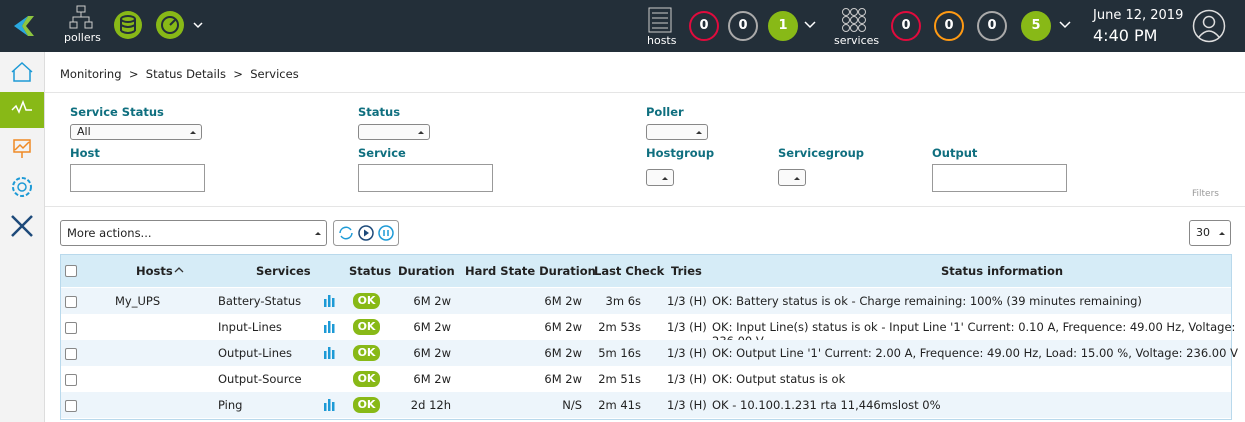 The height and width of the screenshot is (422, 1245). Describe the element at coordinates (366, 233) in the screenshot. I see `refresh-controls` at that location.